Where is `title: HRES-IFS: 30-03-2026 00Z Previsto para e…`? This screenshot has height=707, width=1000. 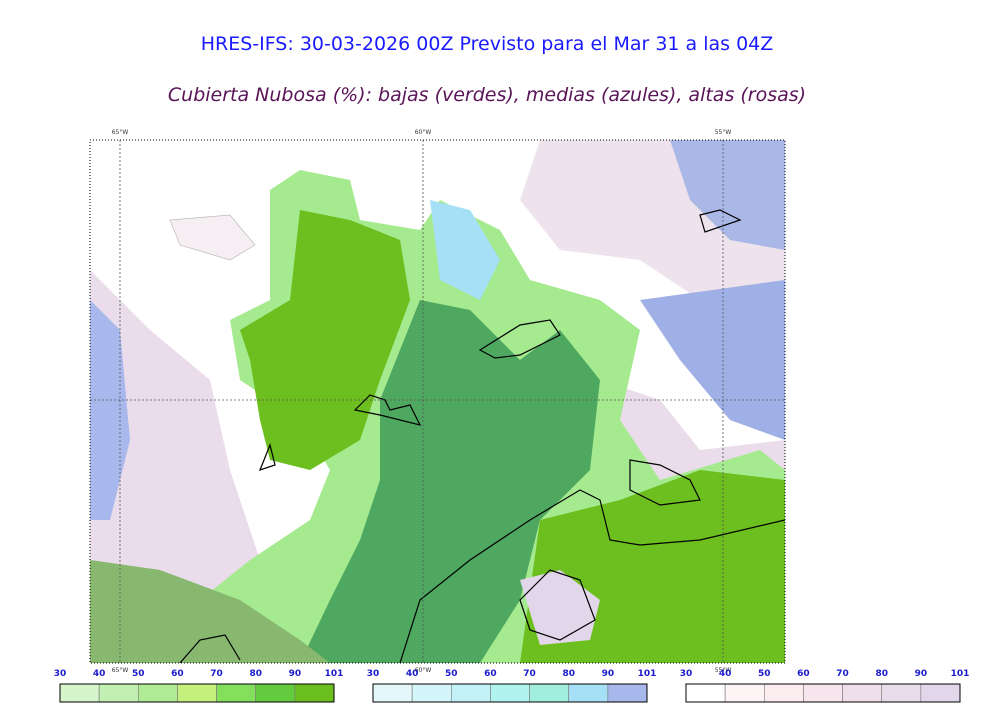
title: HRES-IFS: 30-03-2026 00Z Previsto para e… is located at coordinates (487, 44).